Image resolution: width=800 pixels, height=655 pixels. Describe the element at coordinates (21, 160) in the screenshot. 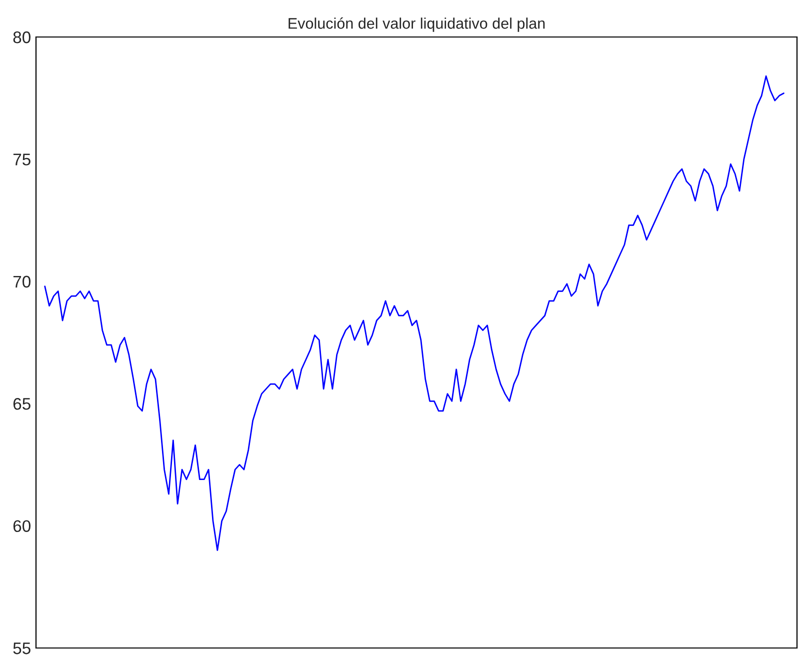

I see `y-tick-label: 75` at that location.